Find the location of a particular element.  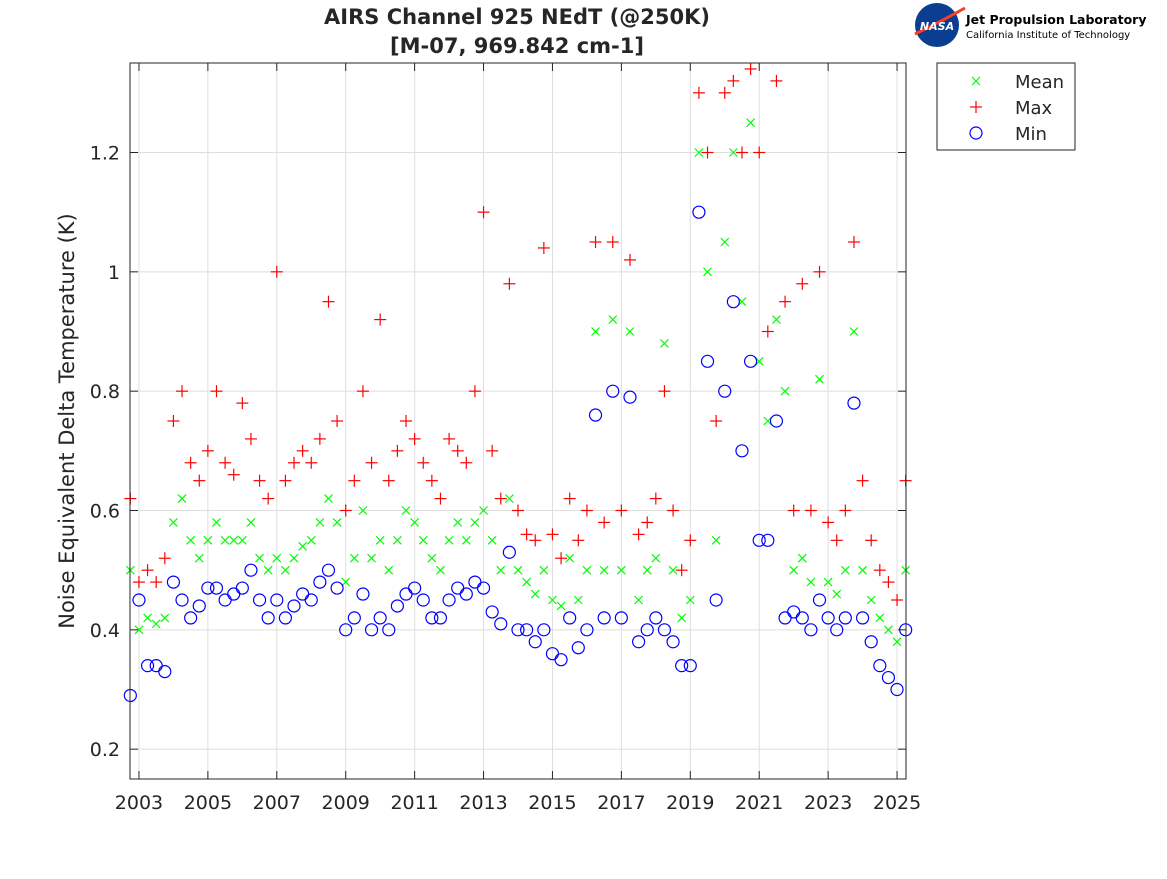

y-tick-label: 1 is located at coordinates (114, 273).